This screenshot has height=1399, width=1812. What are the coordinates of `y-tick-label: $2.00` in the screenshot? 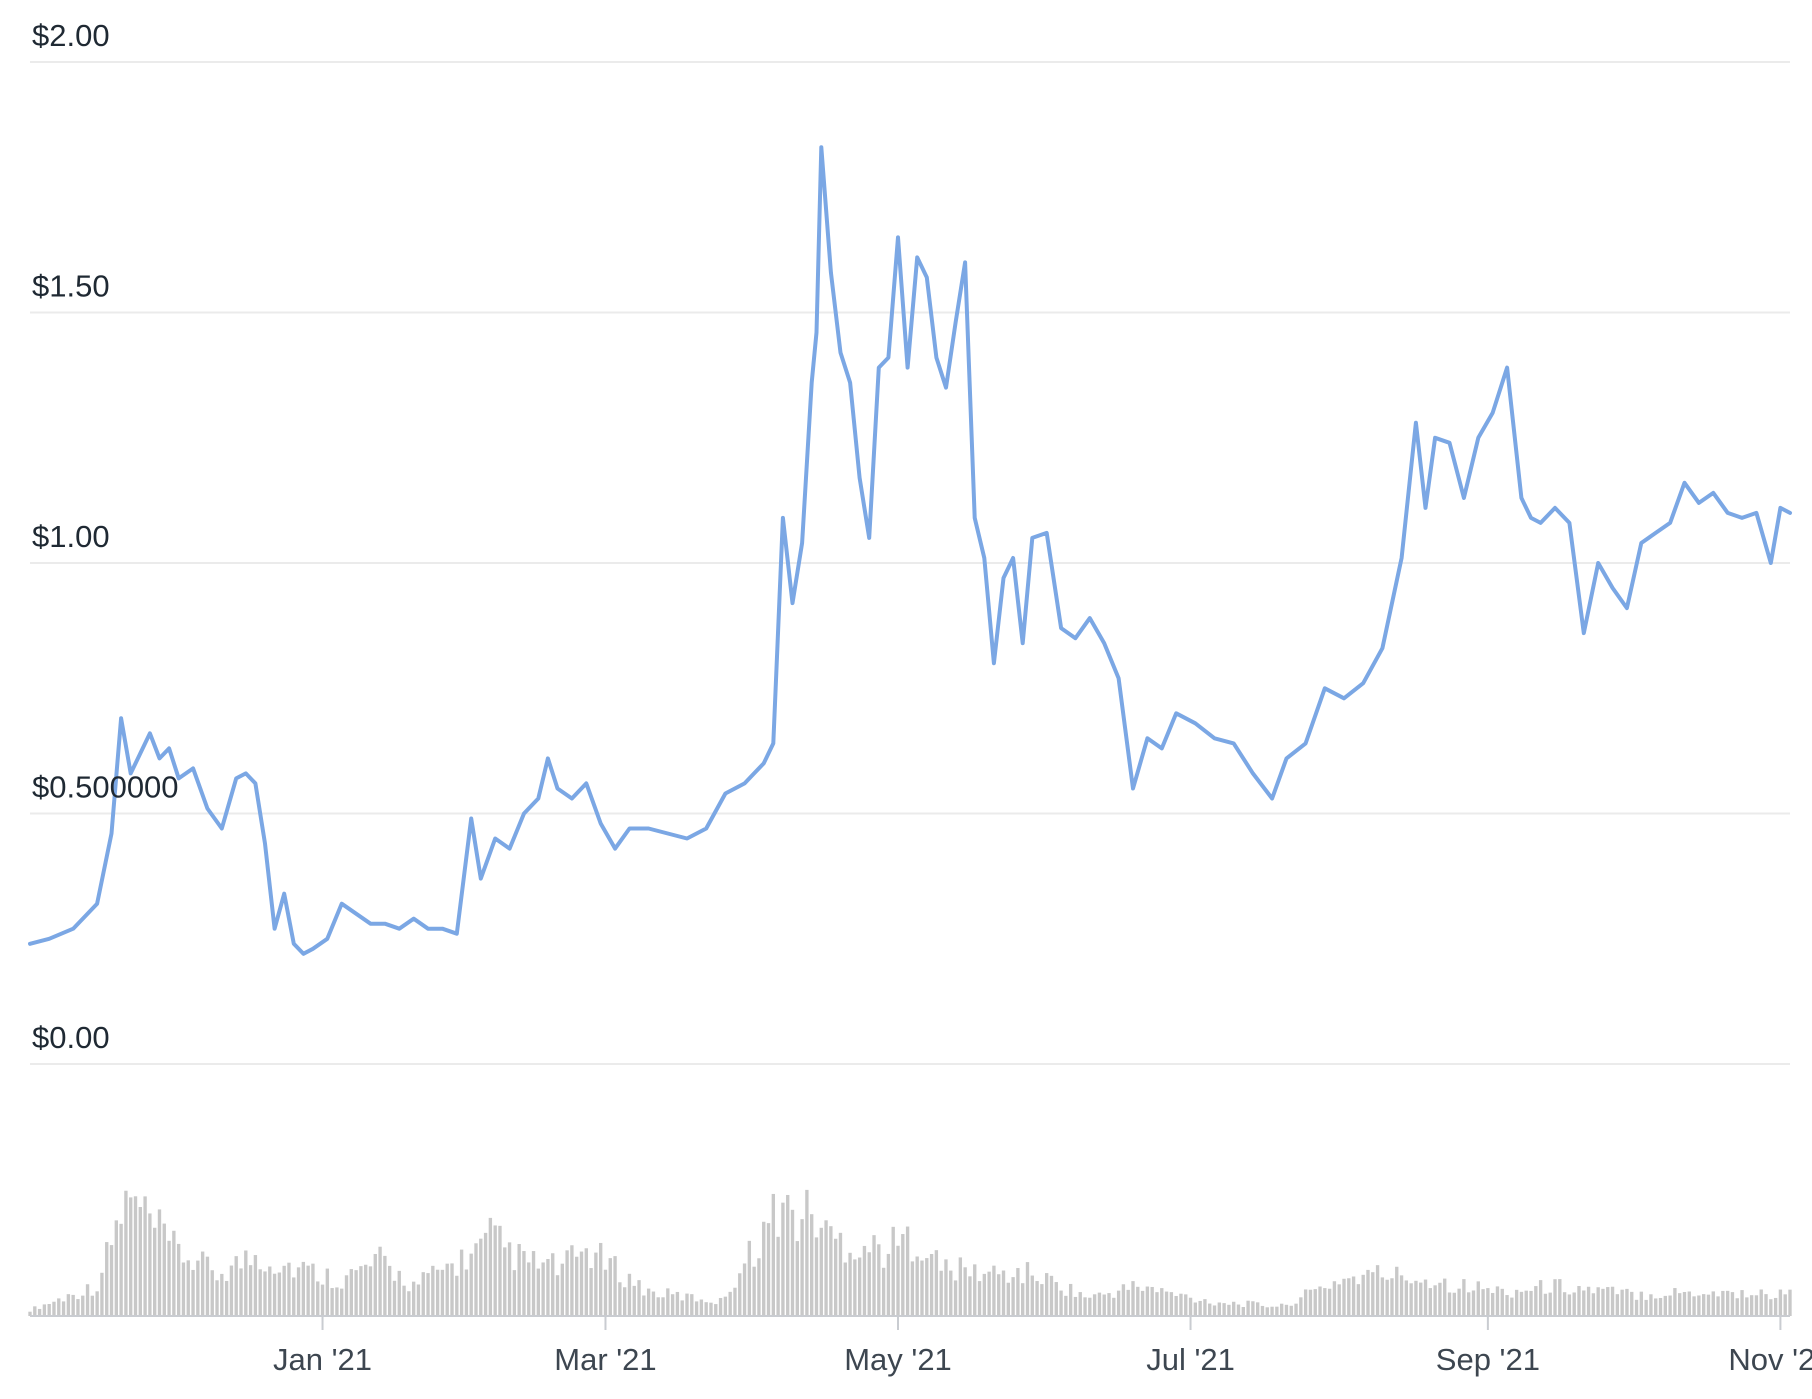 It's located at (71, 35).